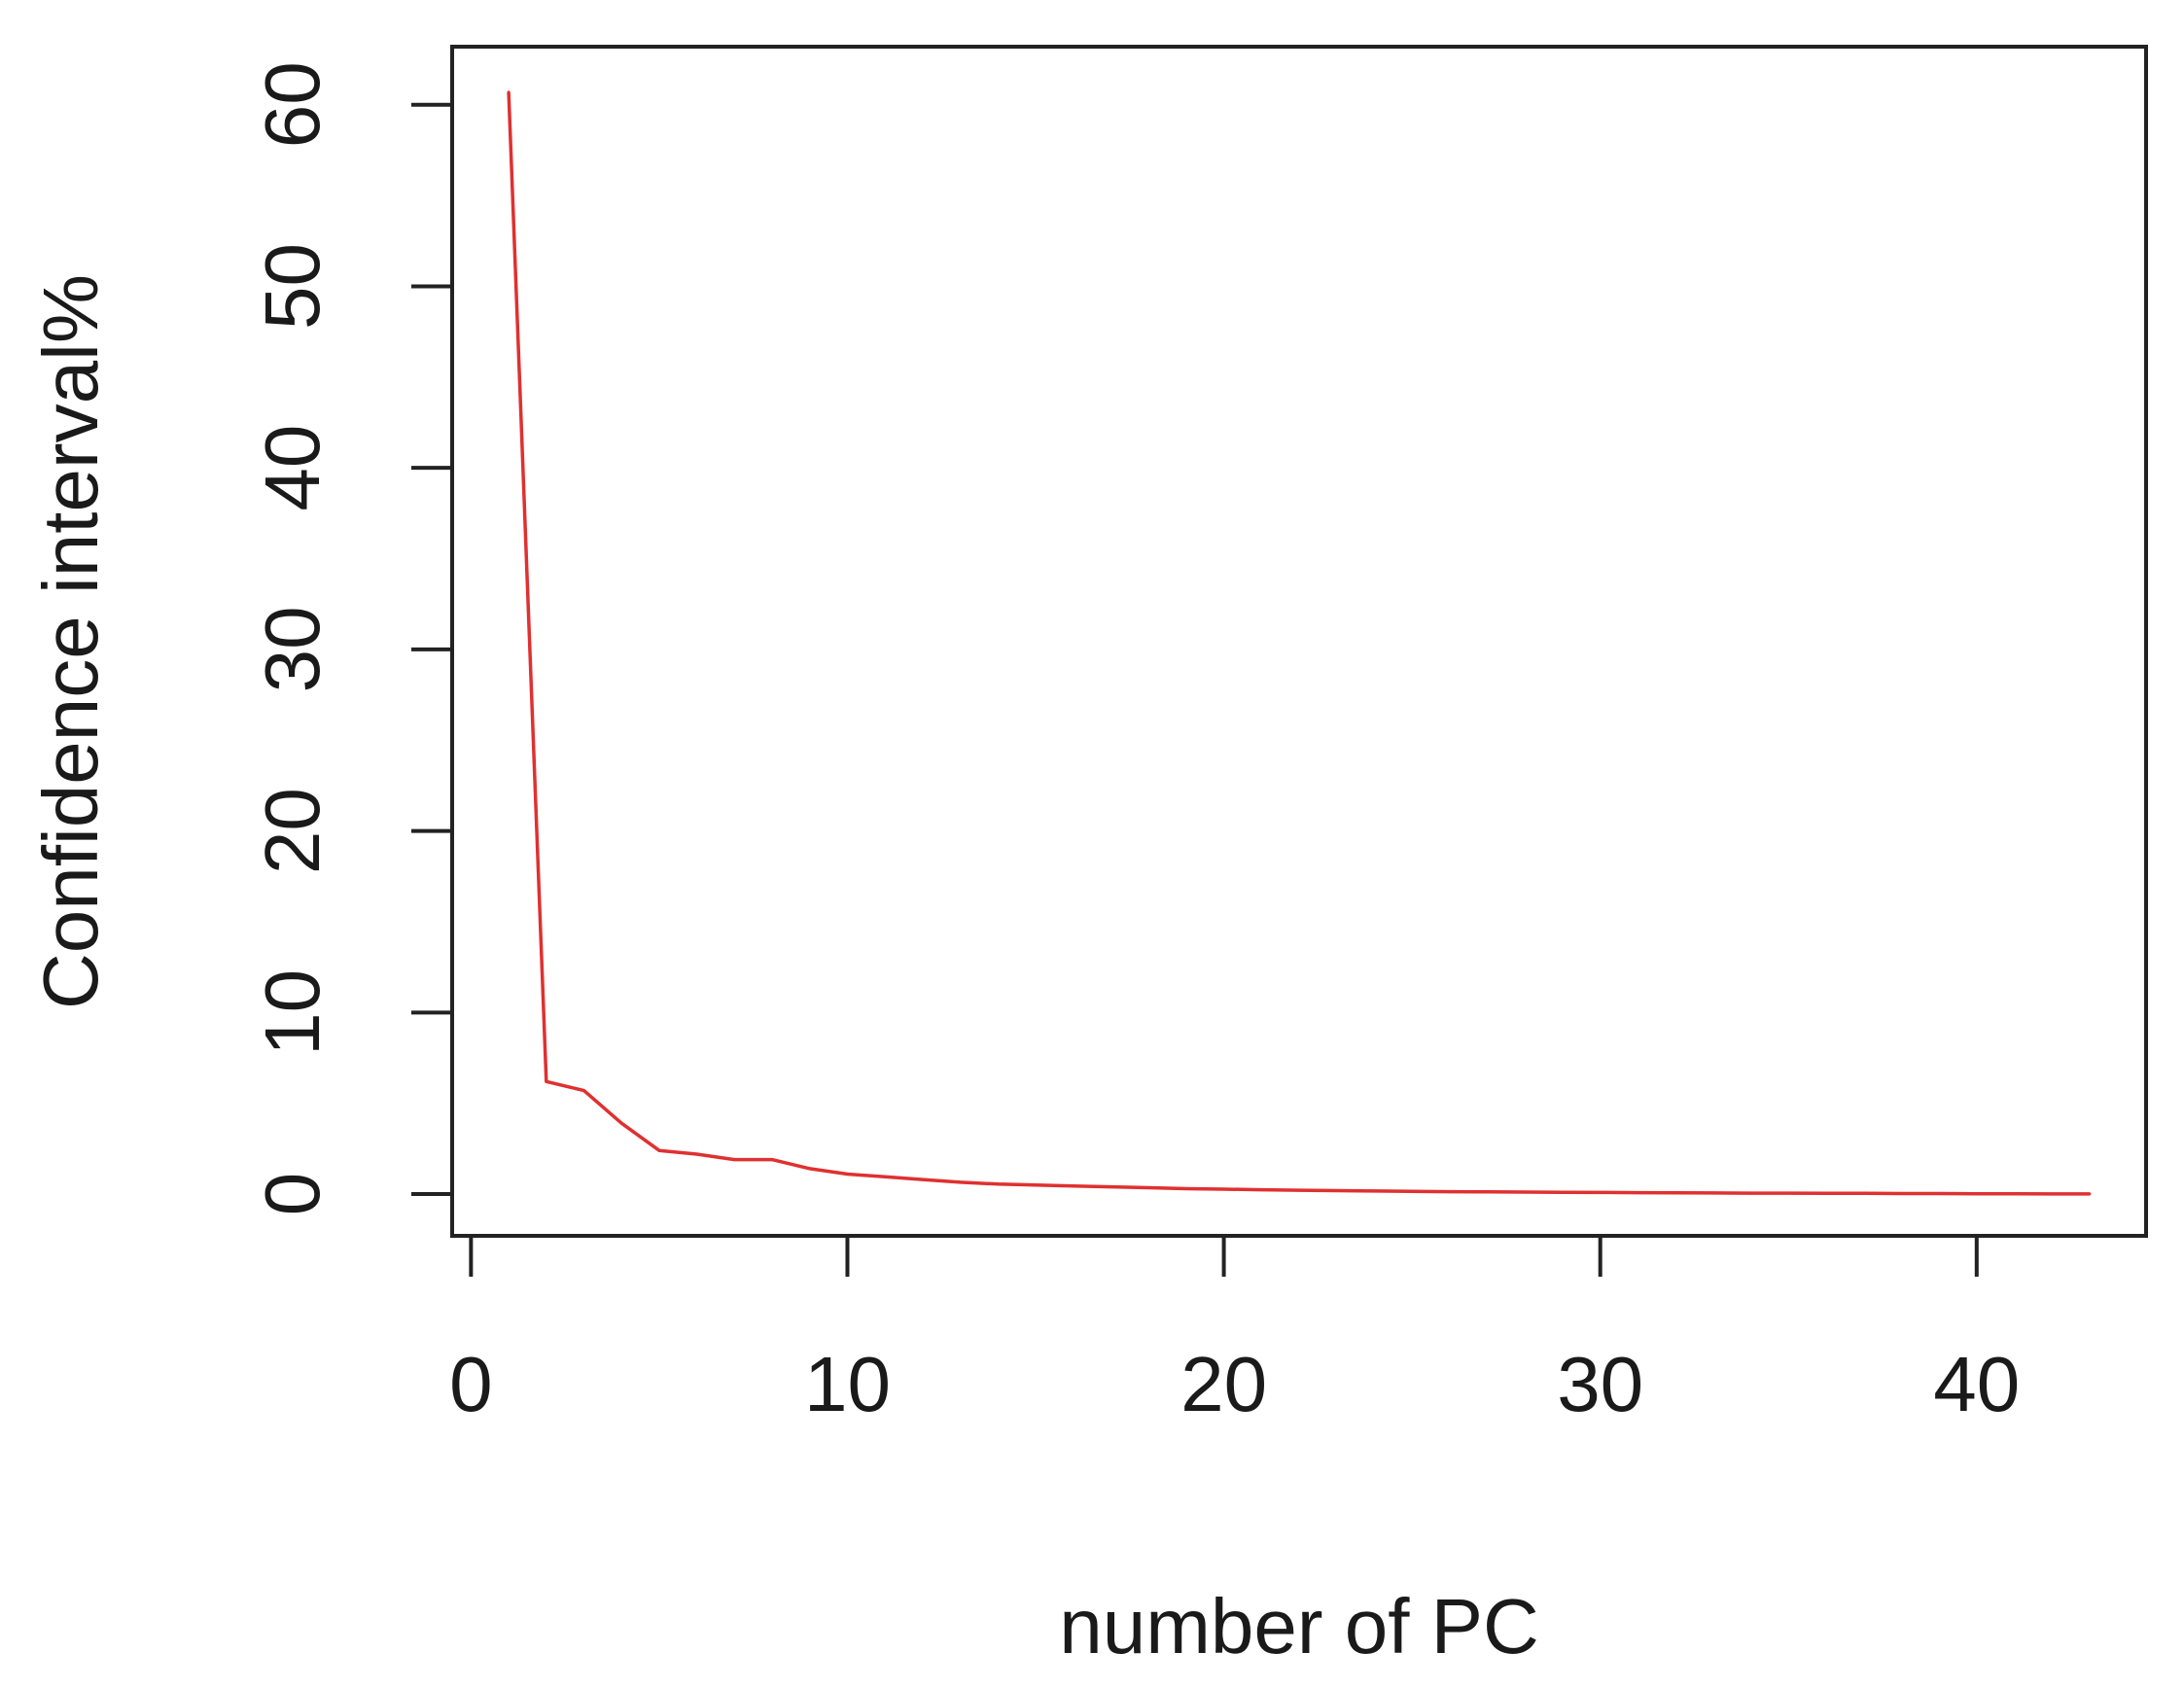 This screenshot has height=1687, width=2184. Describe the element at coordinates (1223, 1384) in the screenshot. I see `x-tick-label: 20` at that location.